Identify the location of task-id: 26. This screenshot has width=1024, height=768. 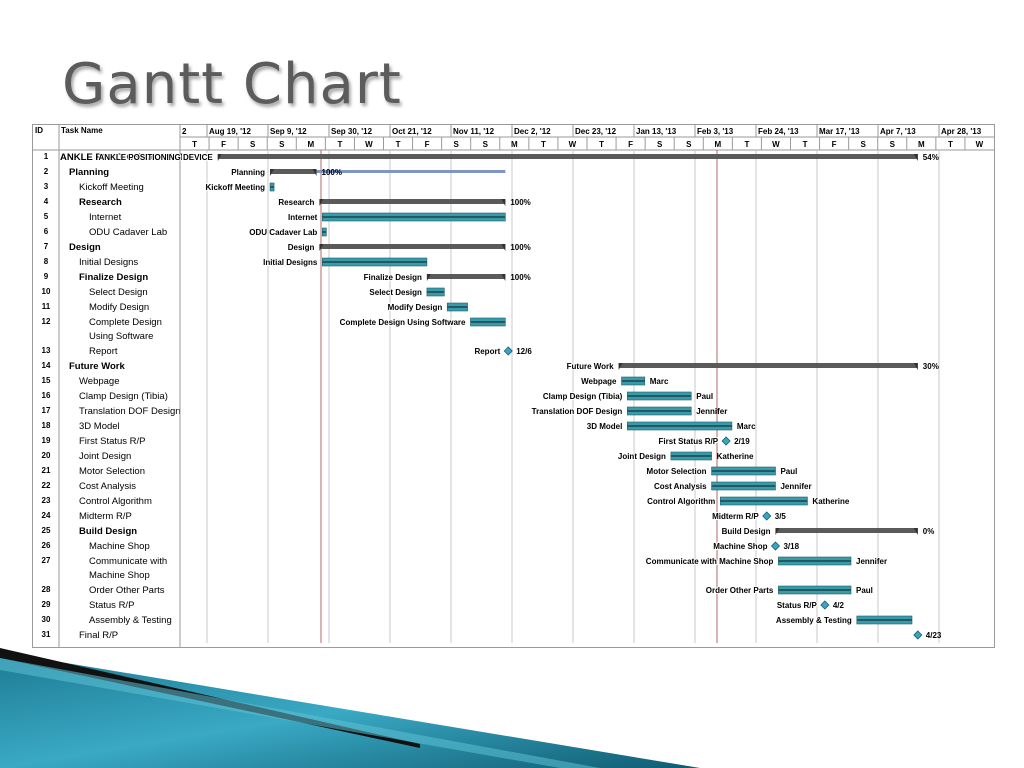
(46, 545).